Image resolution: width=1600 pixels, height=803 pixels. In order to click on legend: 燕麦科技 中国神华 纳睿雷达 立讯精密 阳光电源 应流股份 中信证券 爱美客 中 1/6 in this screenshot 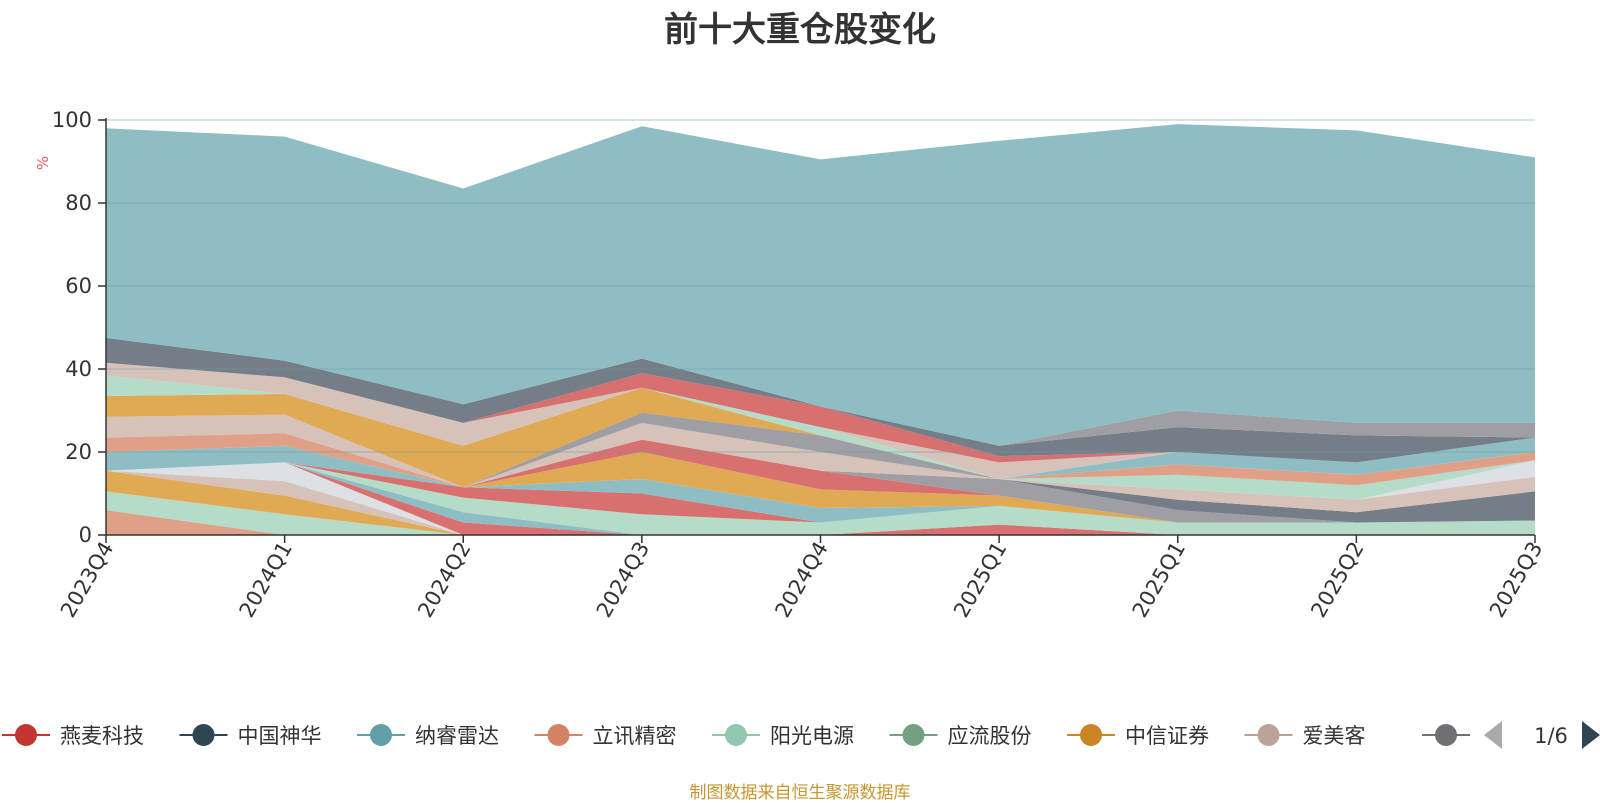, I will do `click(801, 735)`.